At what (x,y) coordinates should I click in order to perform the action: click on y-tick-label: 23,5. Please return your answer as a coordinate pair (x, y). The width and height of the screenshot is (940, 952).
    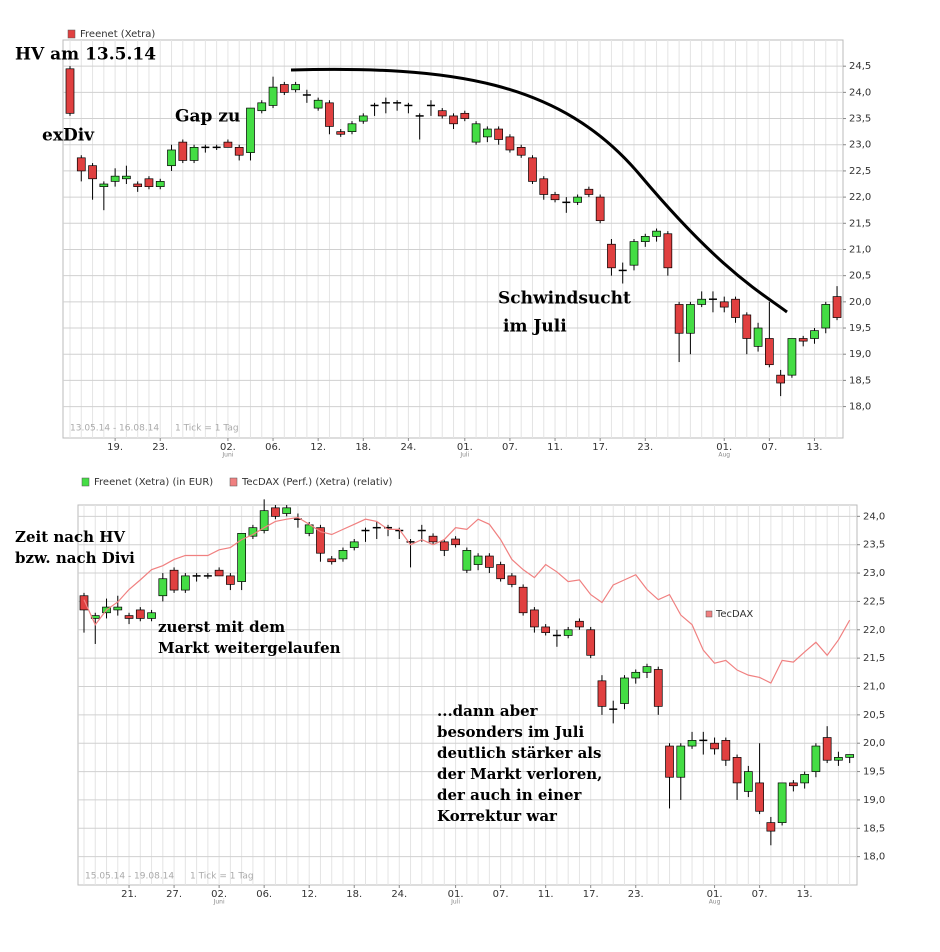
    Looking at the image, I should click on (860, 119).